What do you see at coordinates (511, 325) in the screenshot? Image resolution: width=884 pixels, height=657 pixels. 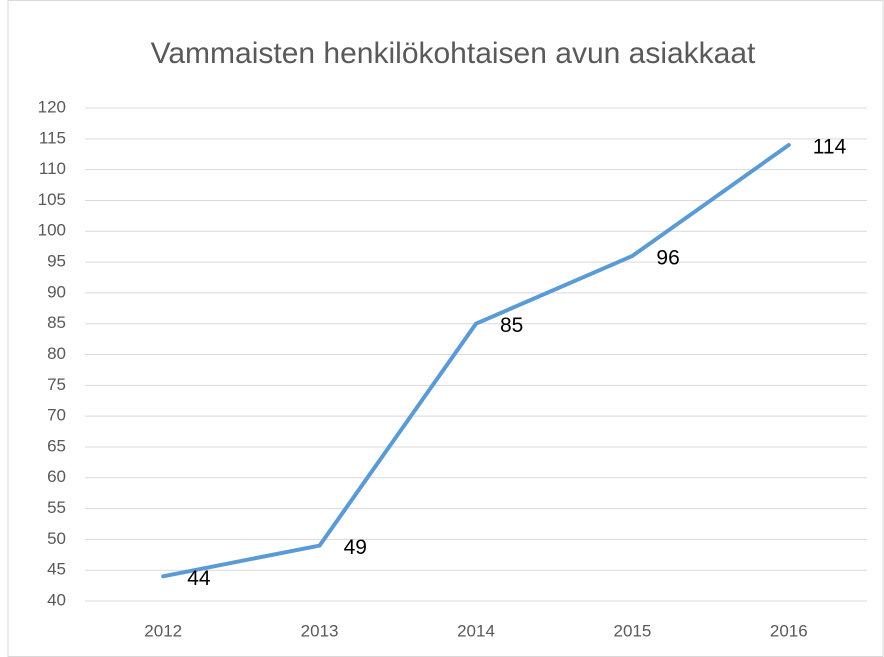 I see `data-label: 85` at bounding box center [511, 325].